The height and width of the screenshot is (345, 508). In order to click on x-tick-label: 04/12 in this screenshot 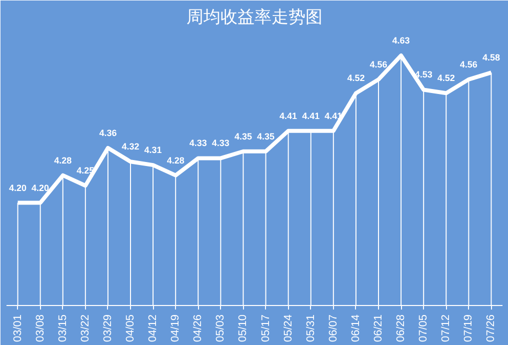, I will do `click(153, 328)`.